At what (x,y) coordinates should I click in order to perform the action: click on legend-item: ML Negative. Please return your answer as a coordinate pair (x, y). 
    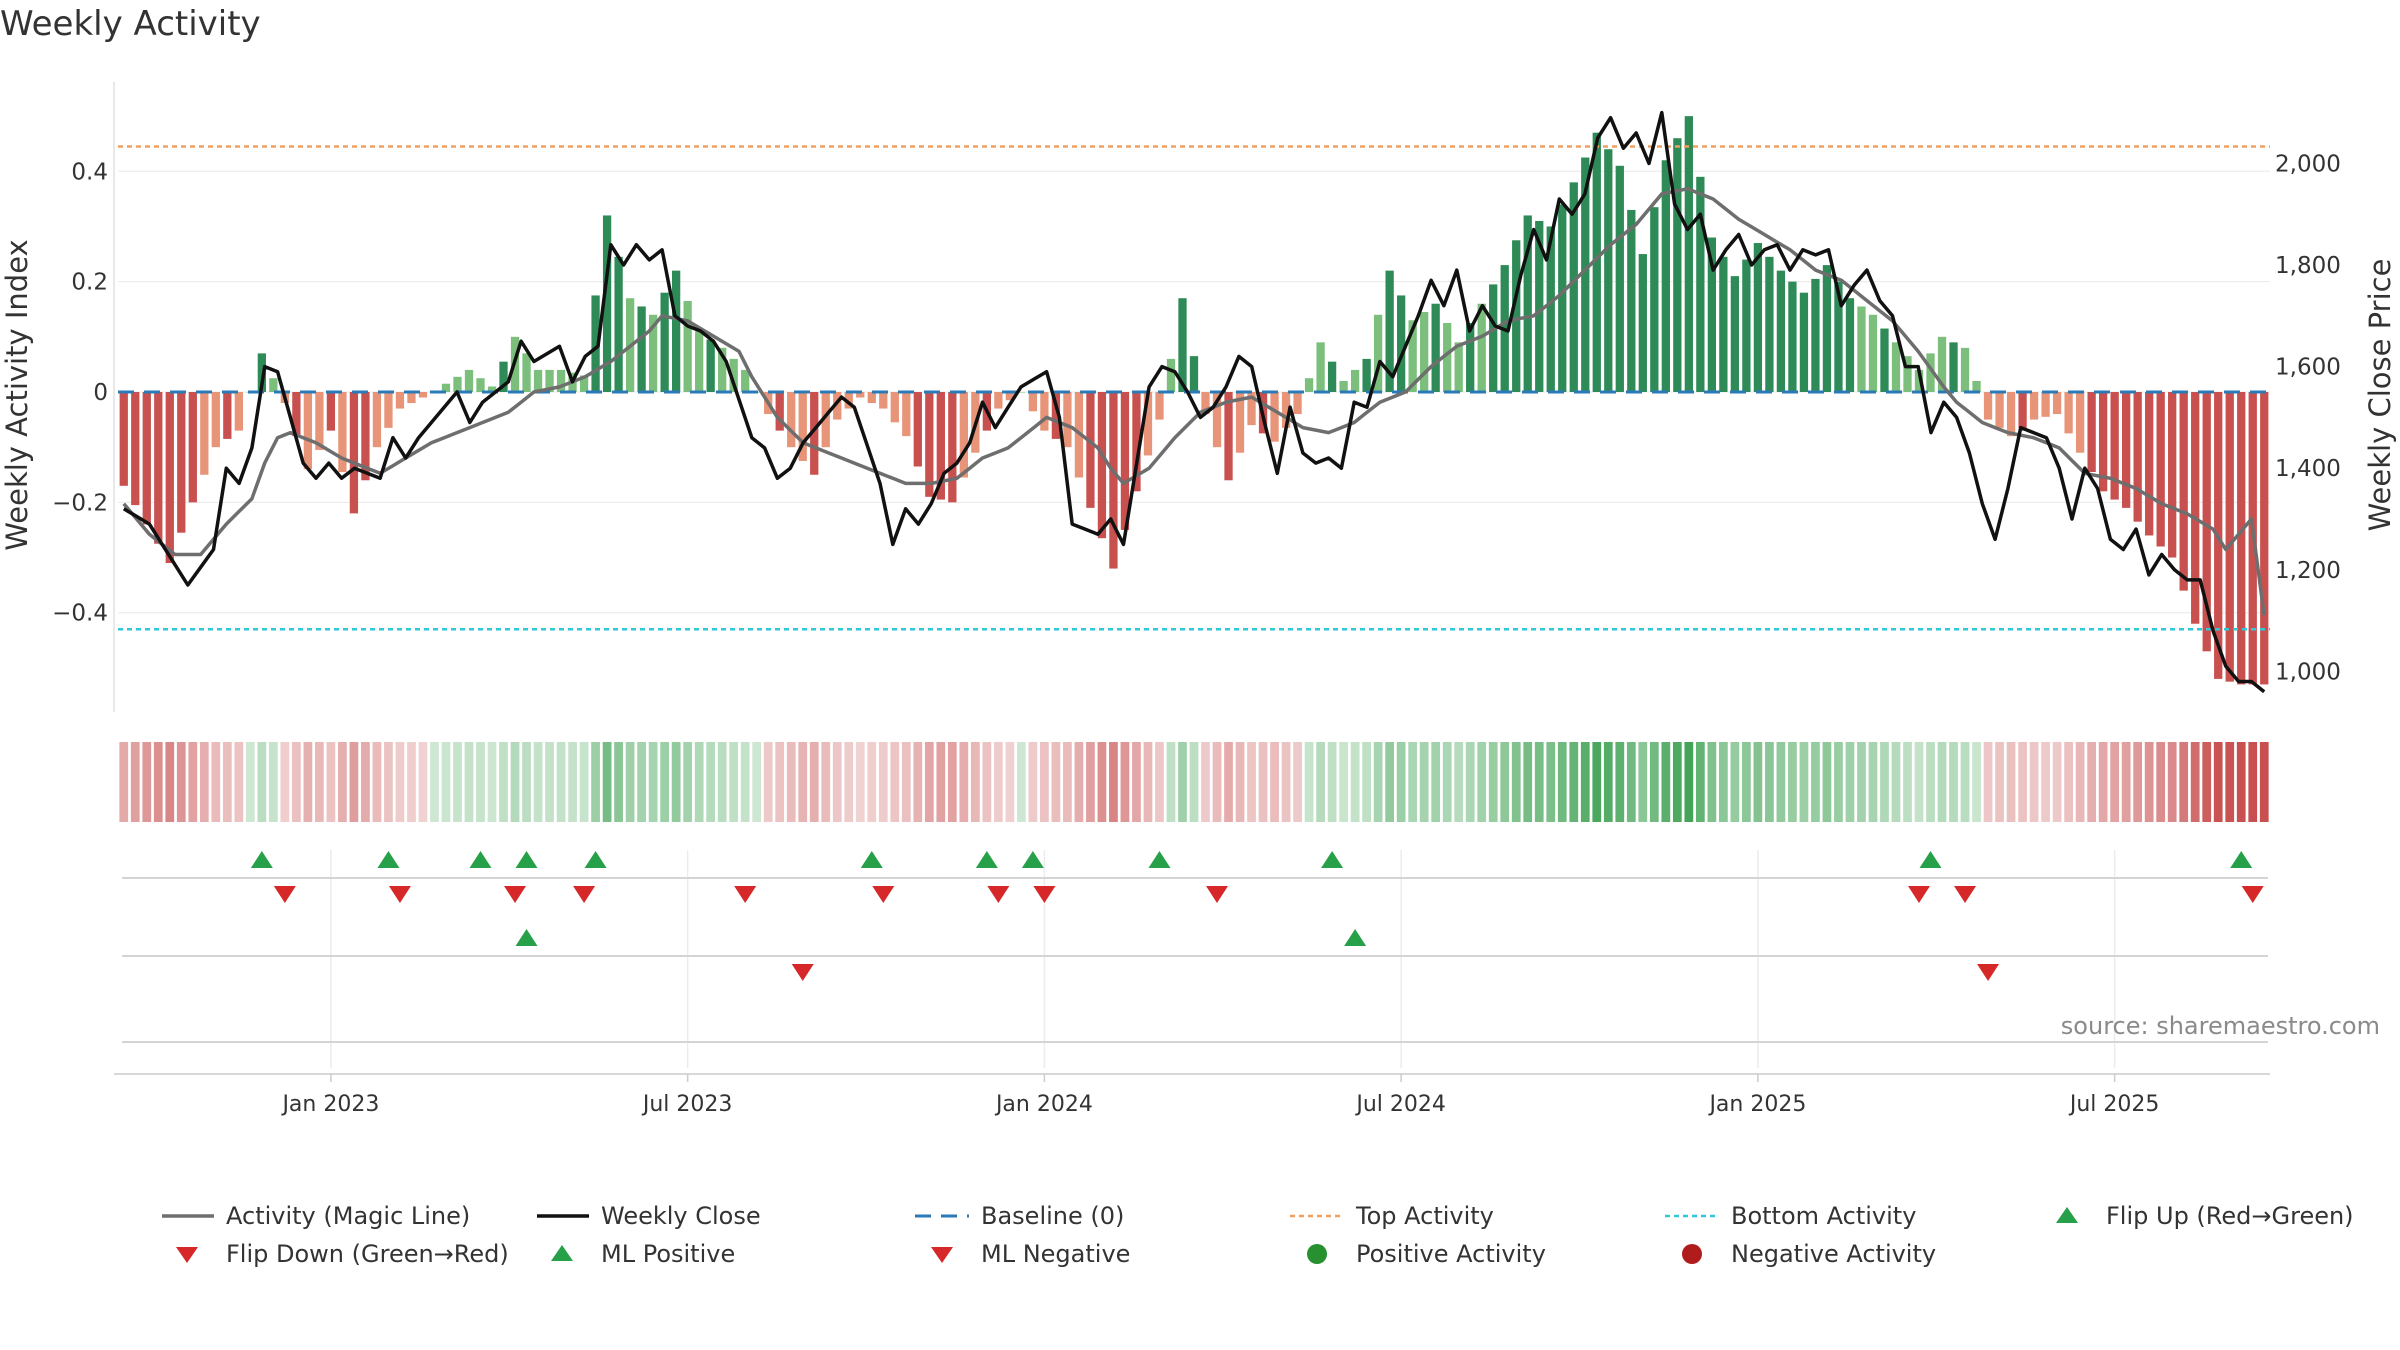
    Looking at the image, I should click on (1020, 1254).